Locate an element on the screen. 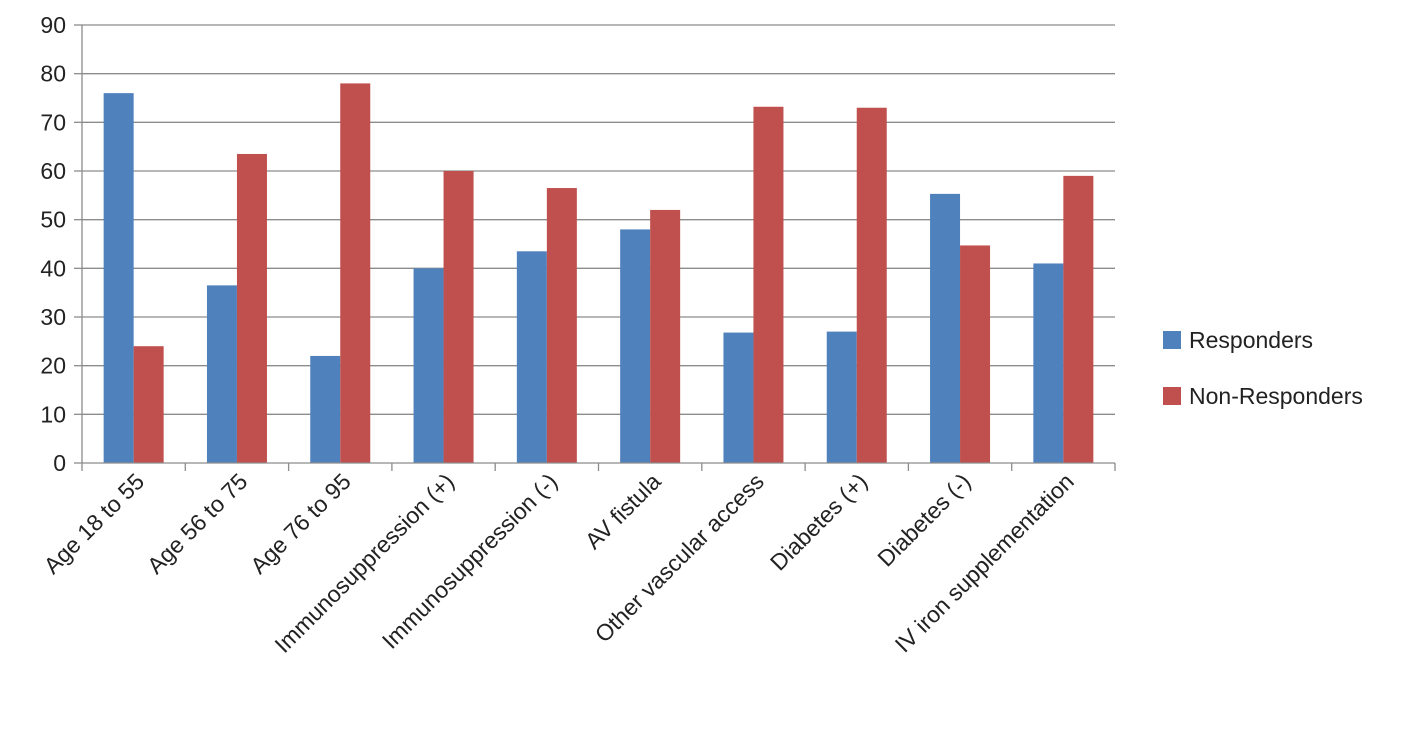  y-tick-label: 80 is located at coordinates (53, 74).